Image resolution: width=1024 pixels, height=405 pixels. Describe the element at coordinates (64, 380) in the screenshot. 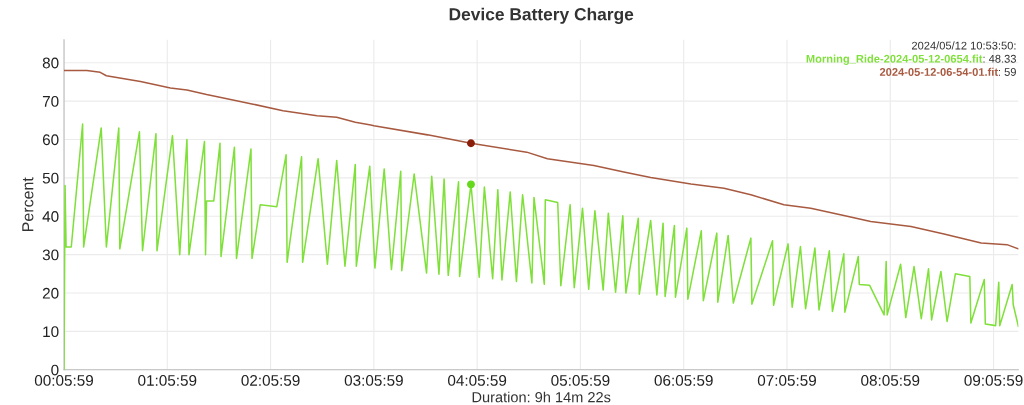

I see `x-tick-label: 00:05:59` at that location.